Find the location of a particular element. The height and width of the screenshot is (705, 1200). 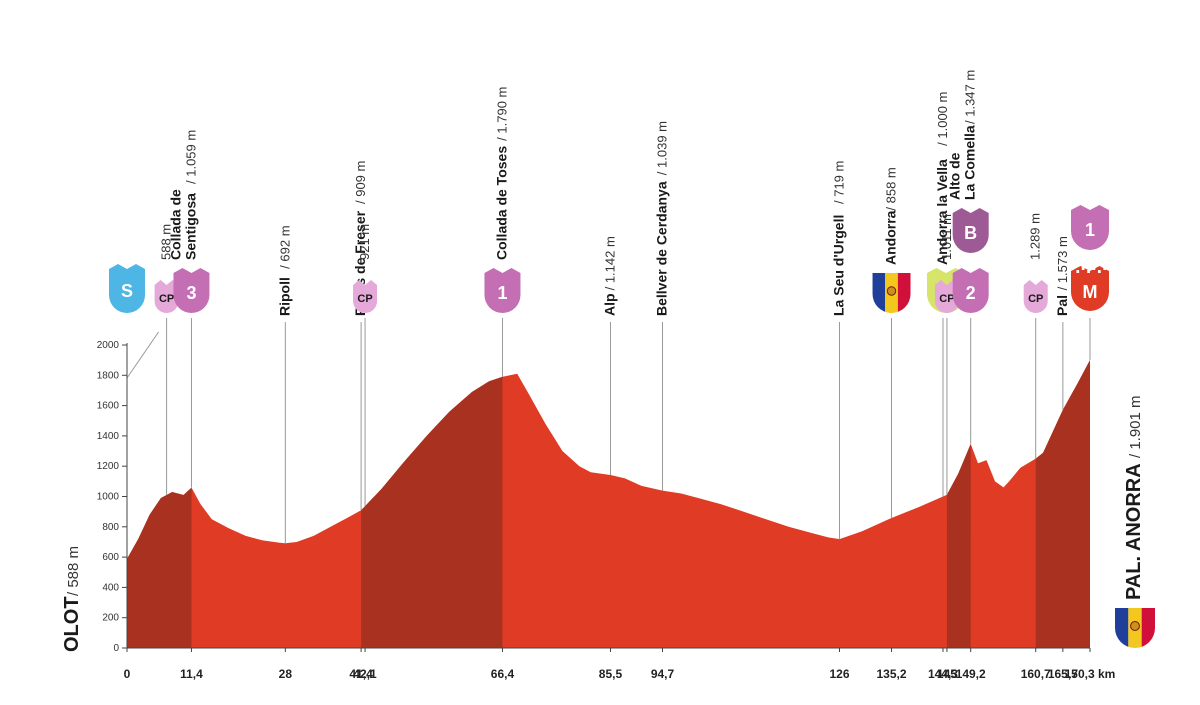

waypoint-altitude: 921 m is located at coordinates (364, 242).